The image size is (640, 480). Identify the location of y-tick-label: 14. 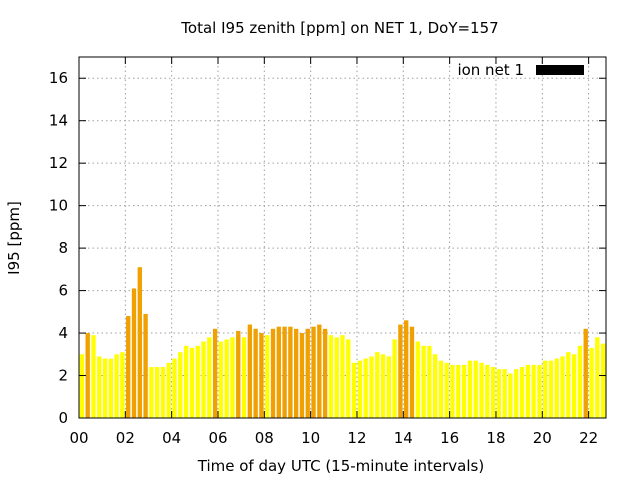
(58, 121).